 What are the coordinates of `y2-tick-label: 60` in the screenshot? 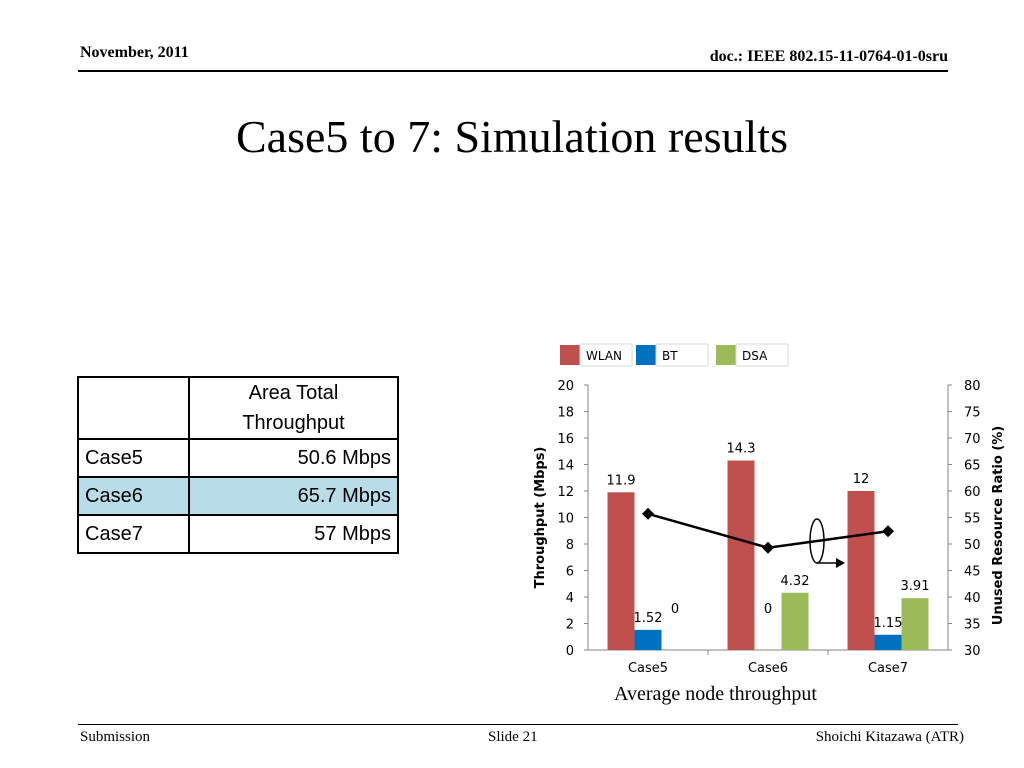 It's located at (972, 492).